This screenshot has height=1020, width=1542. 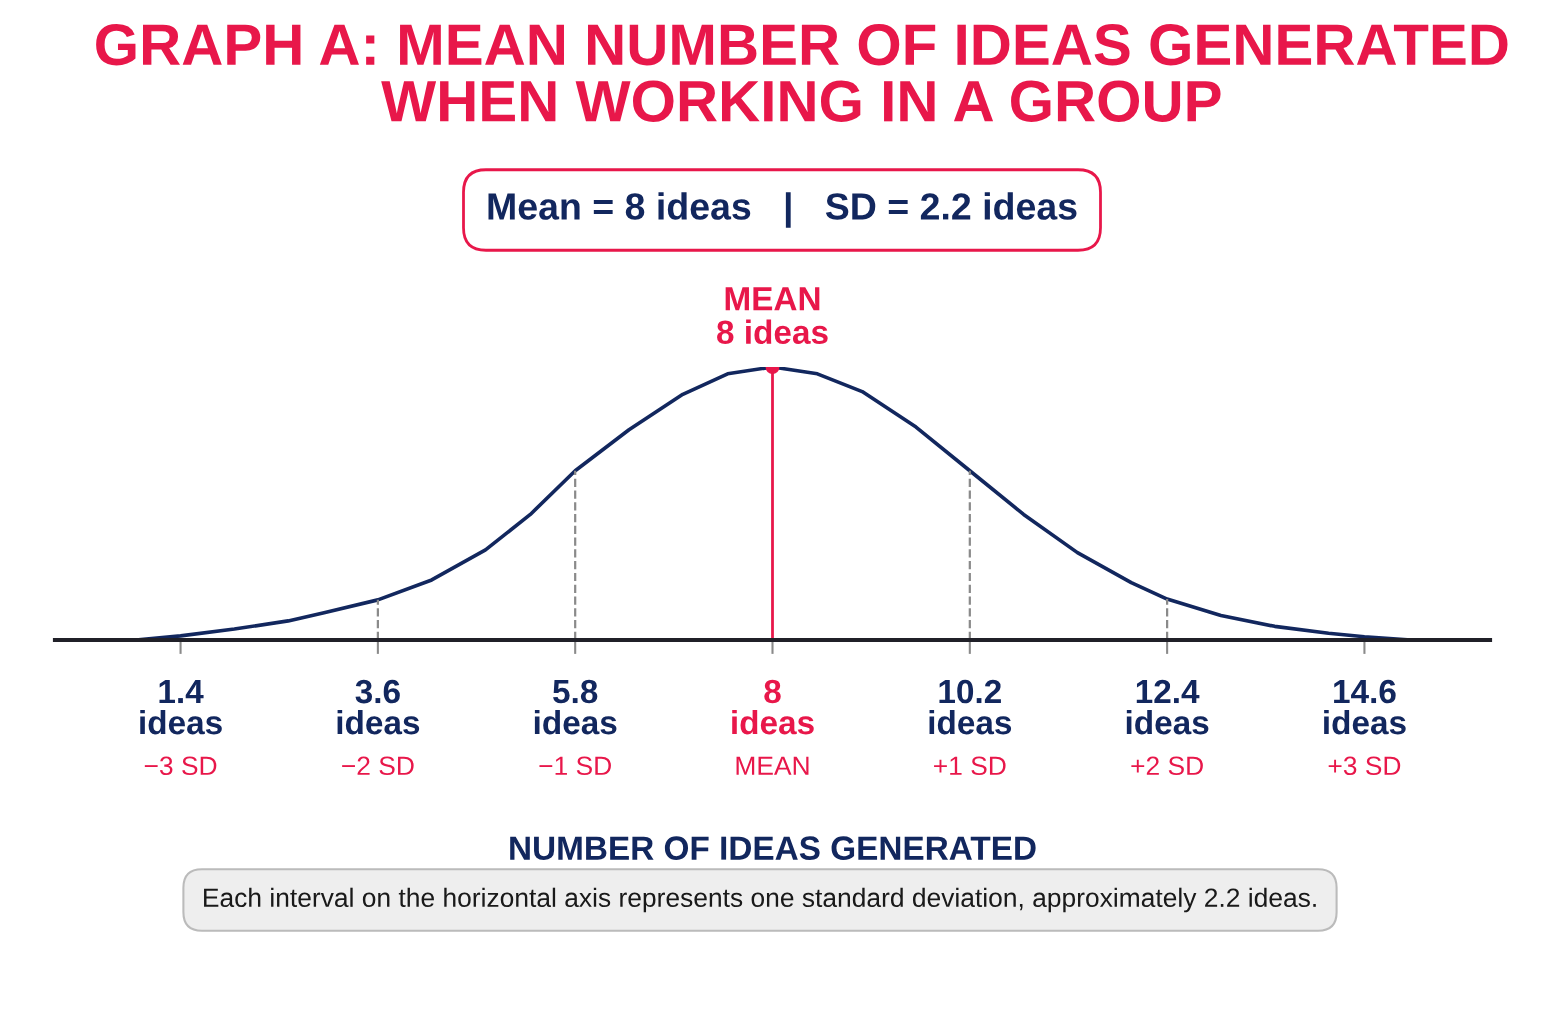 What do you see at coordinates (802, 73) in the screenshot?
I see `chart-title: GRAPH A: MEAN NUMBER OF IDEAS GENERATED WHEN WORKING IN A GROUP` at bounding box center [802, 73].